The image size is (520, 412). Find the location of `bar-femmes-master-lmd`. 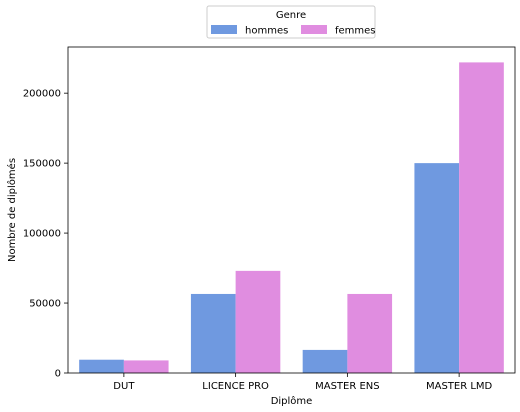

bar-femmes-master-lmd is located at coordinates (481, 217).